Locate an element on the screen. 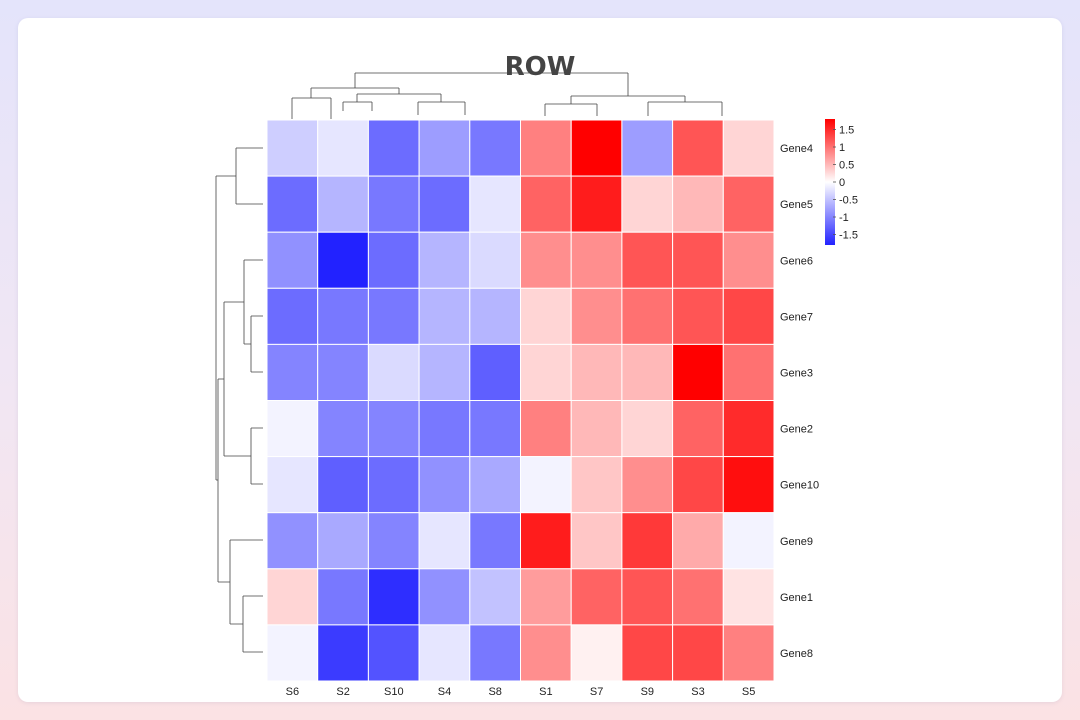 The image size is (1080, 720). row-label: Gene7 is located at coordinates (796, 317).